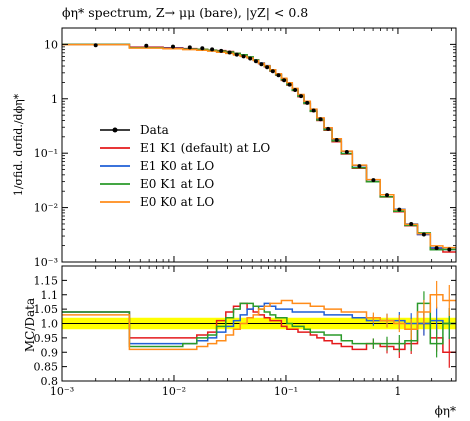 This screenshot has height=421, width=470. What do you see at coordinates (46, 153) in the screenshot?
I see `y-tick-label: 10⁻¹` at bounding box center [46, 153].